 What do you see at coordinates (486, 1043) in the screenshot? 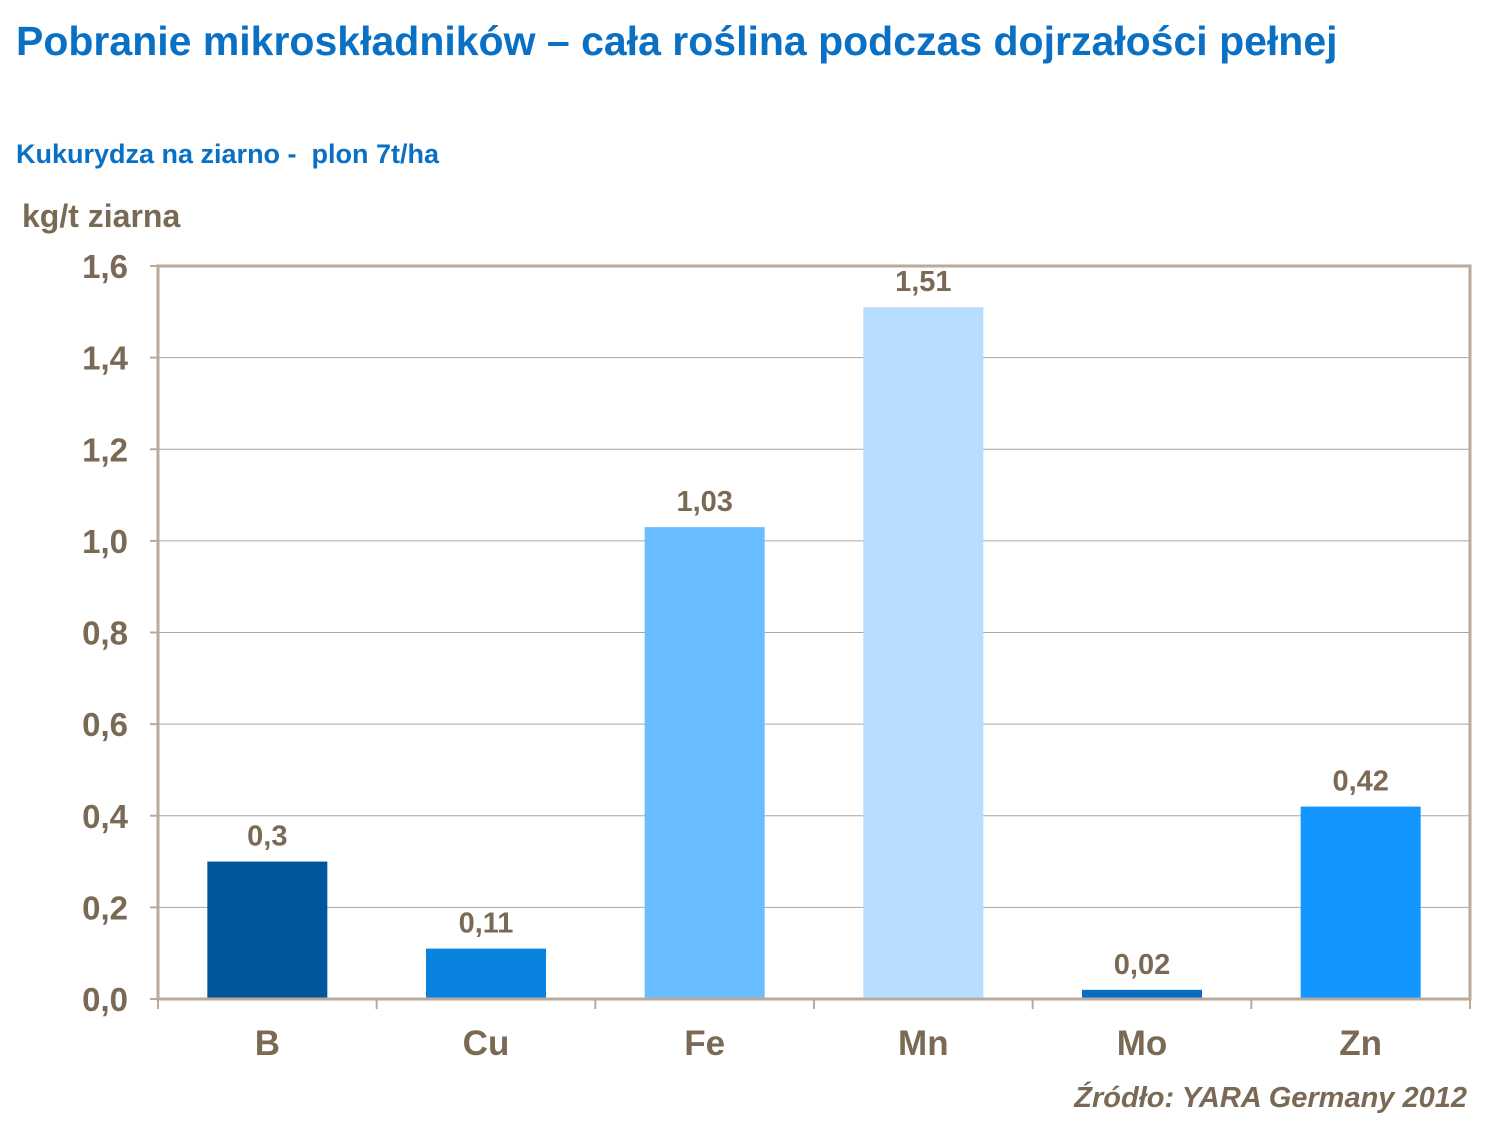
I see `x-tick-label: Cu` at bounding box center [486, 1043].